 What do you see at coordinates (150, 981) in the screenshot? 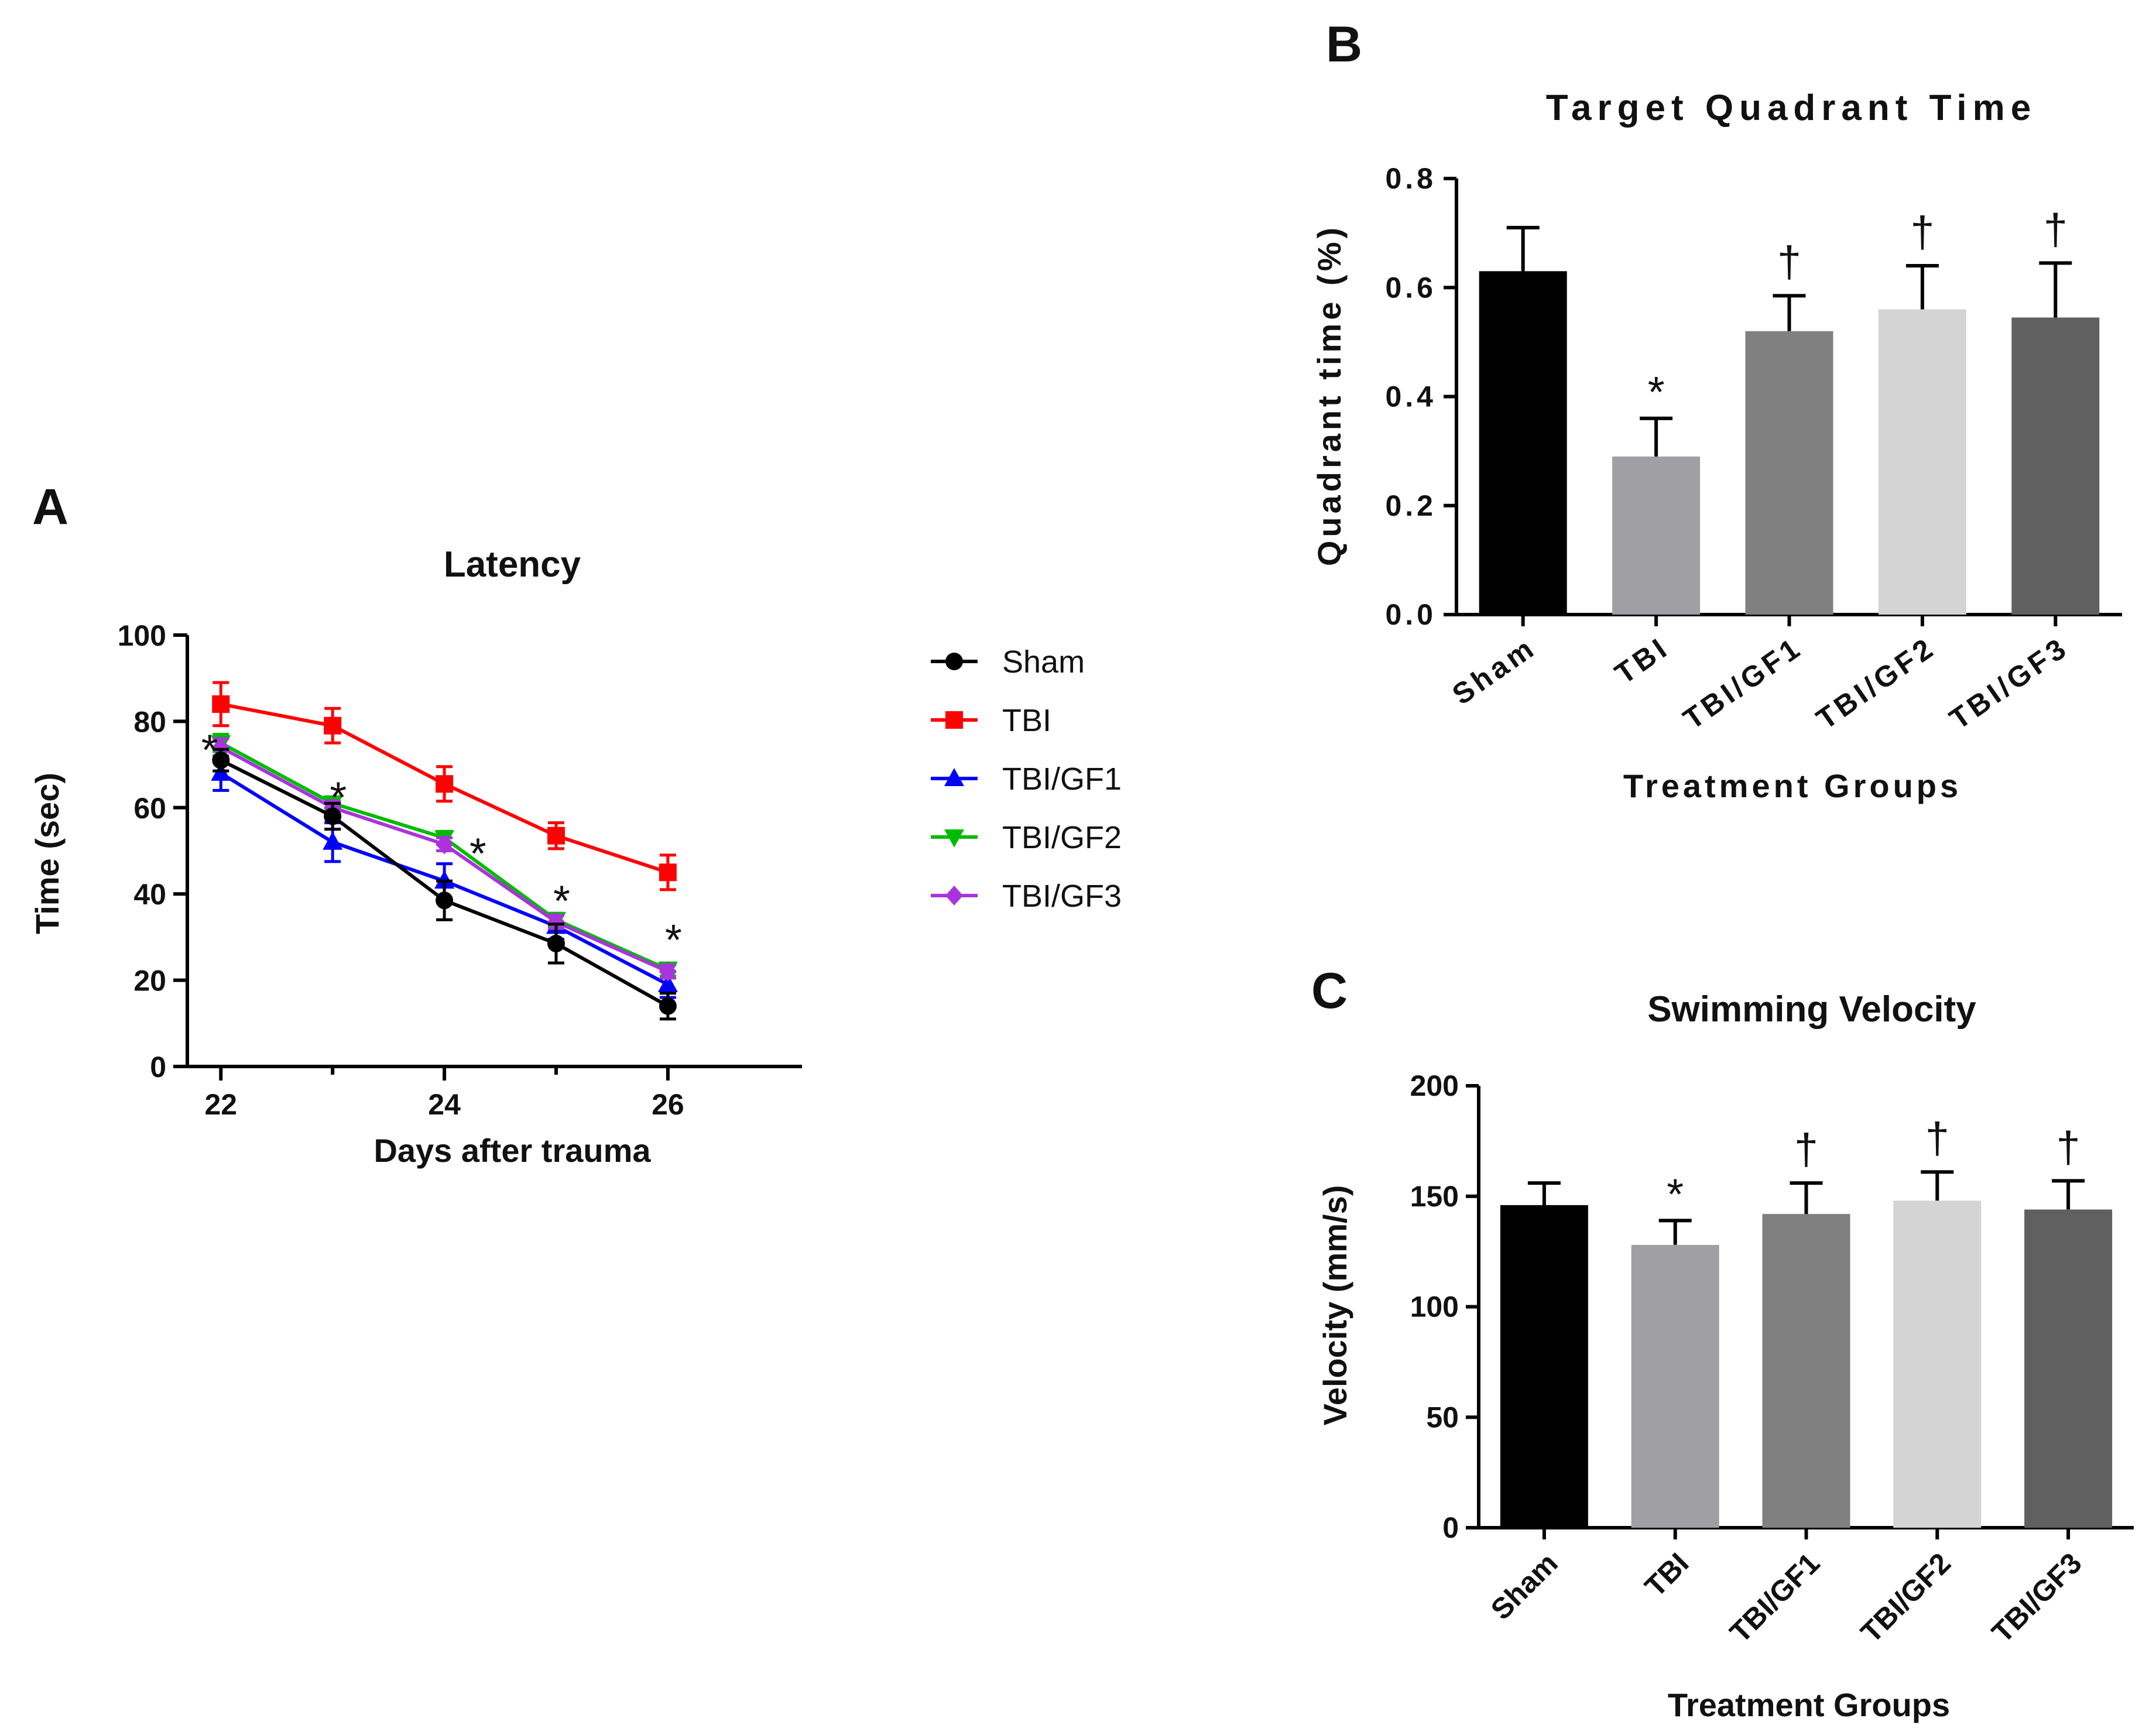
I see `panel-a-y-tick-label: 20` at bounding box center [150, 981].